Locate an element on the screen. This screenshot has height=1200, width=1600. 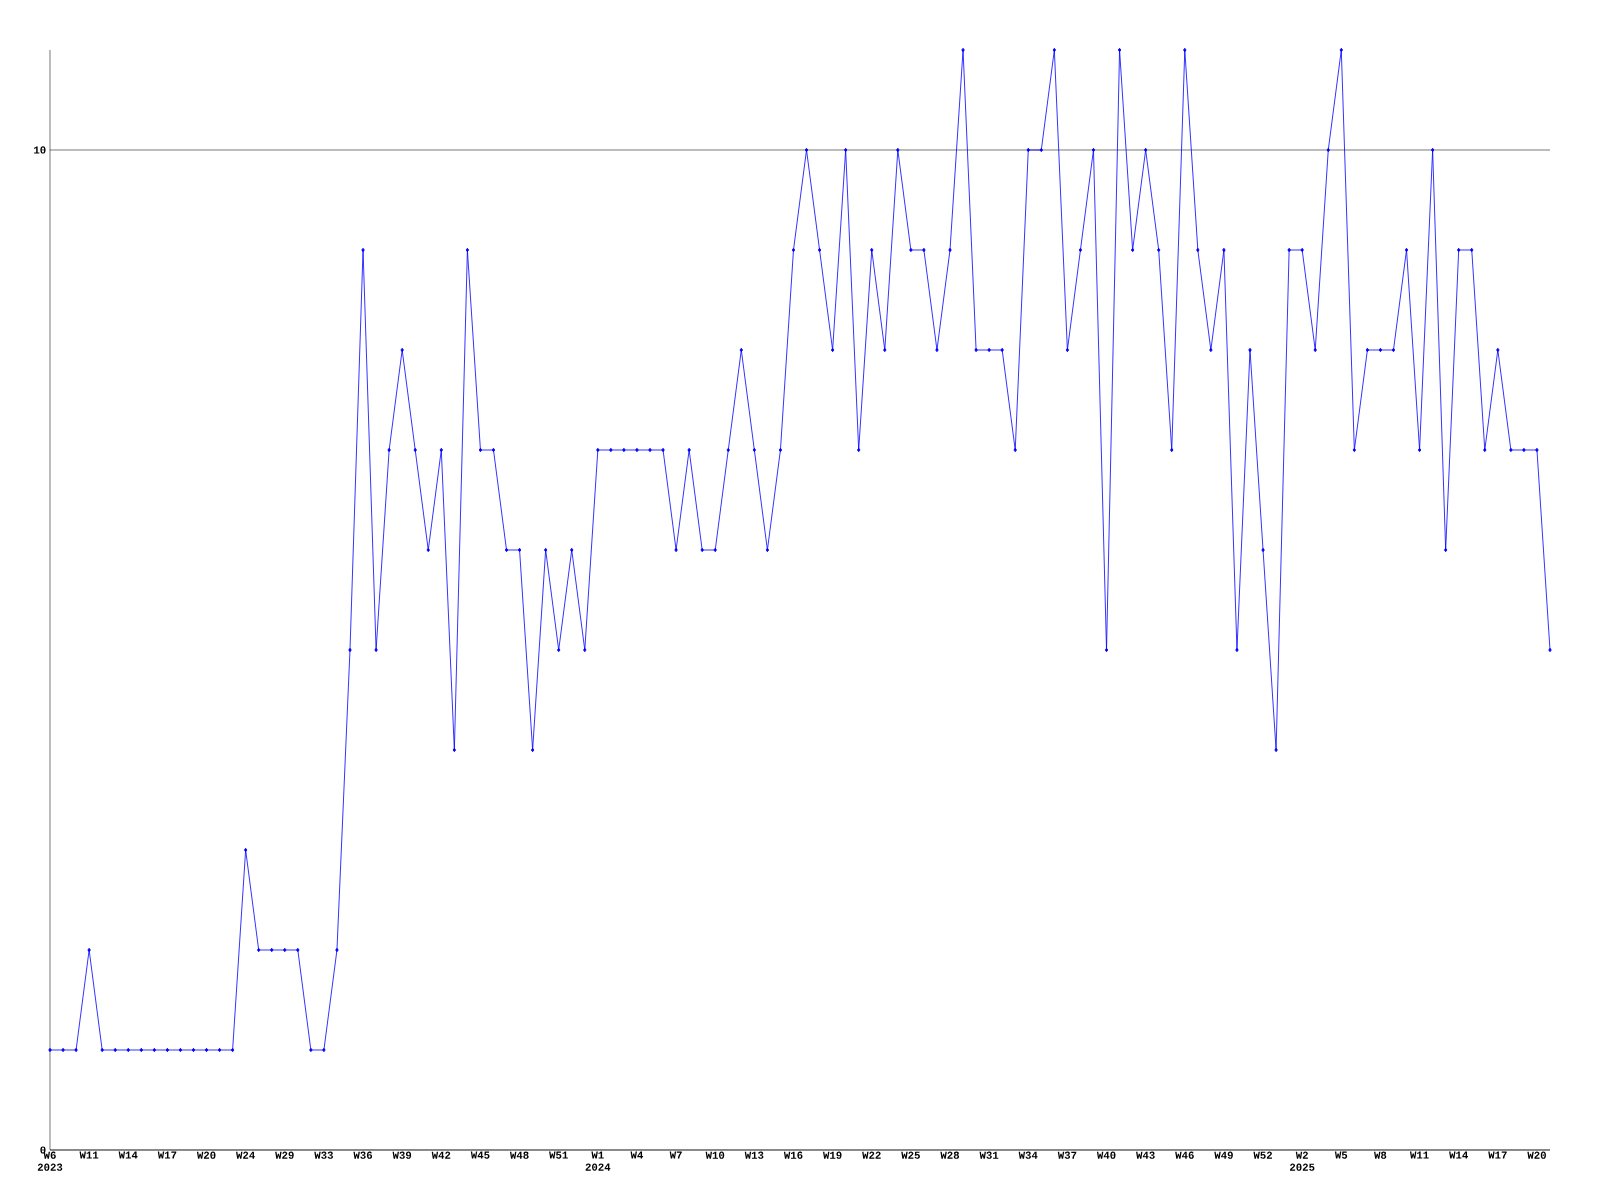
x-tick-label: W13 is located at coordinates (754, 1155).